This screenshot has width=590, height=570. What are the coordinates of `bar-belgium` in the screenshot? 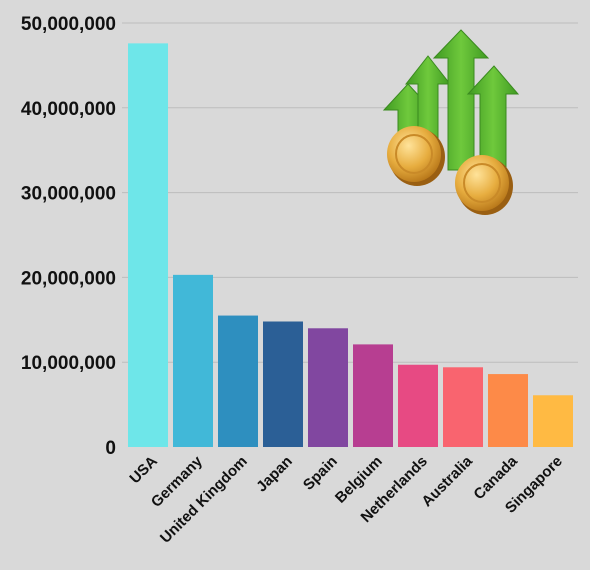 It's located at (373, 395).